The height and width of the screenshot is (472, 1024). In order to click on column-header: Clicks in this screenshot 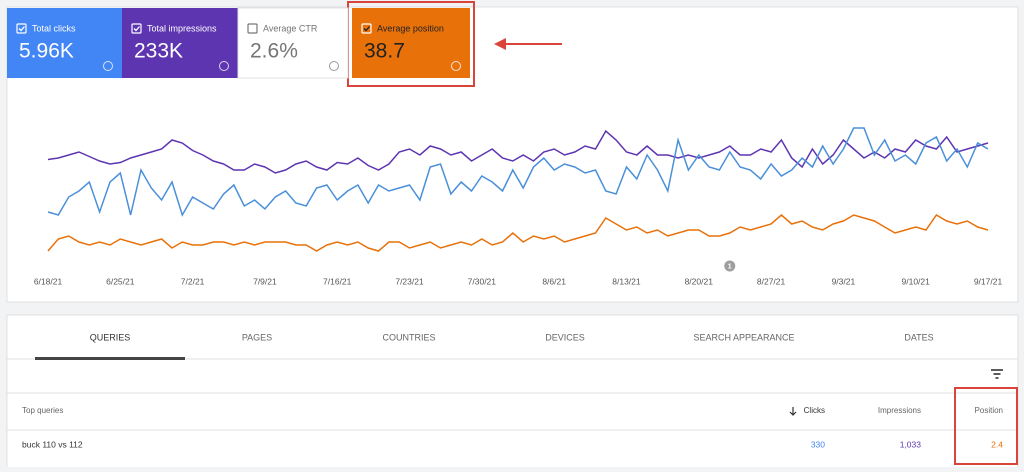, I will do `click(814, 410)`.